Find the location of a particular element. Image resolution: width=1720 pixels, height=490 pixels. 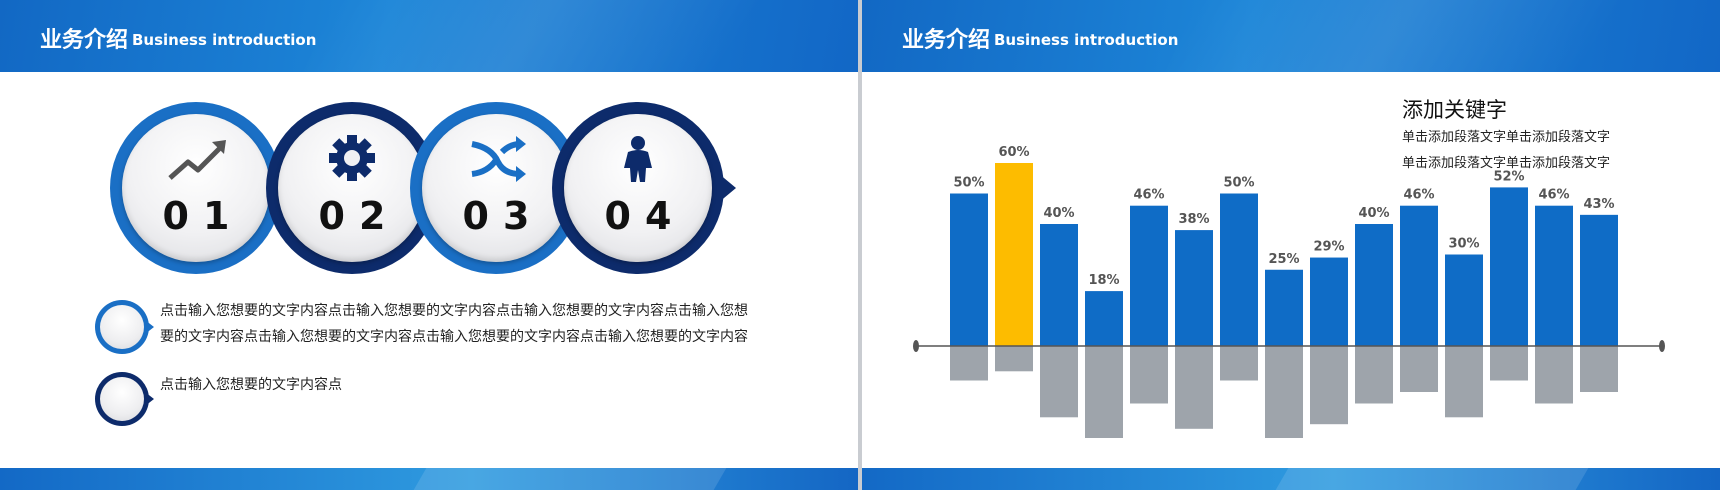

shuffle-icon is located at coordinates (498, 159).